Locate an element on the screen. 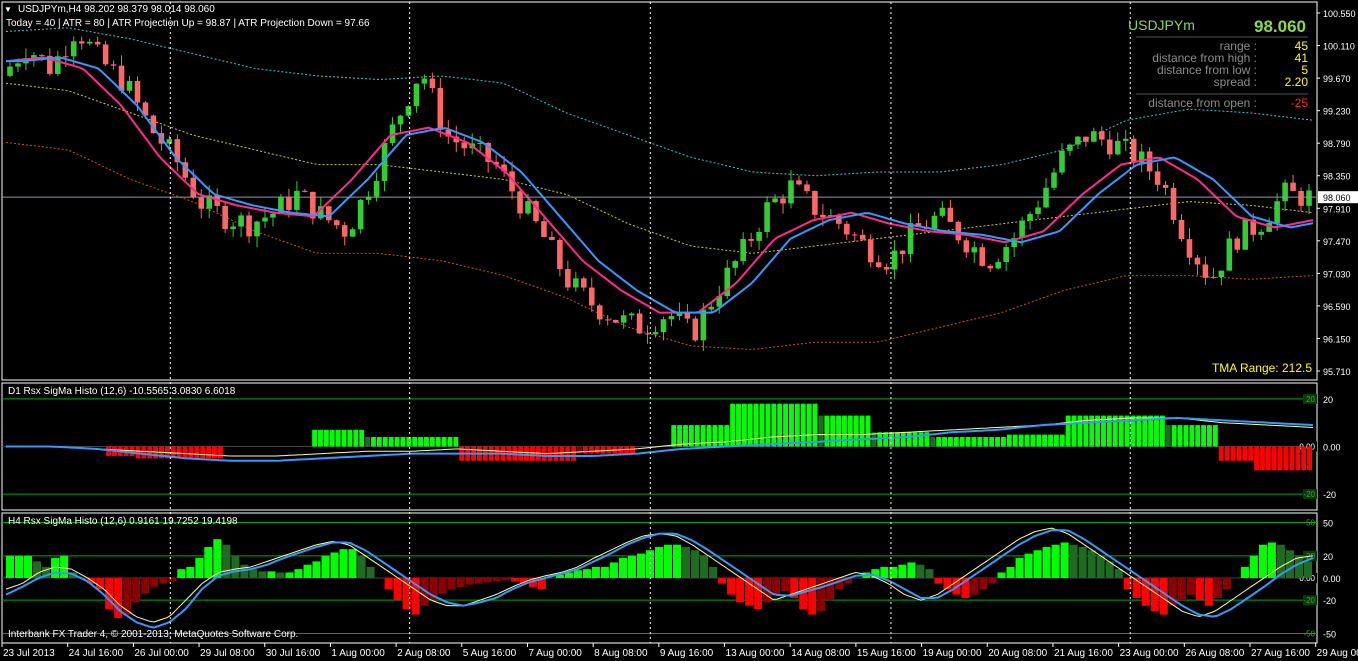  y-tick-label: 97.030 is located at coordinates (1337, 274).